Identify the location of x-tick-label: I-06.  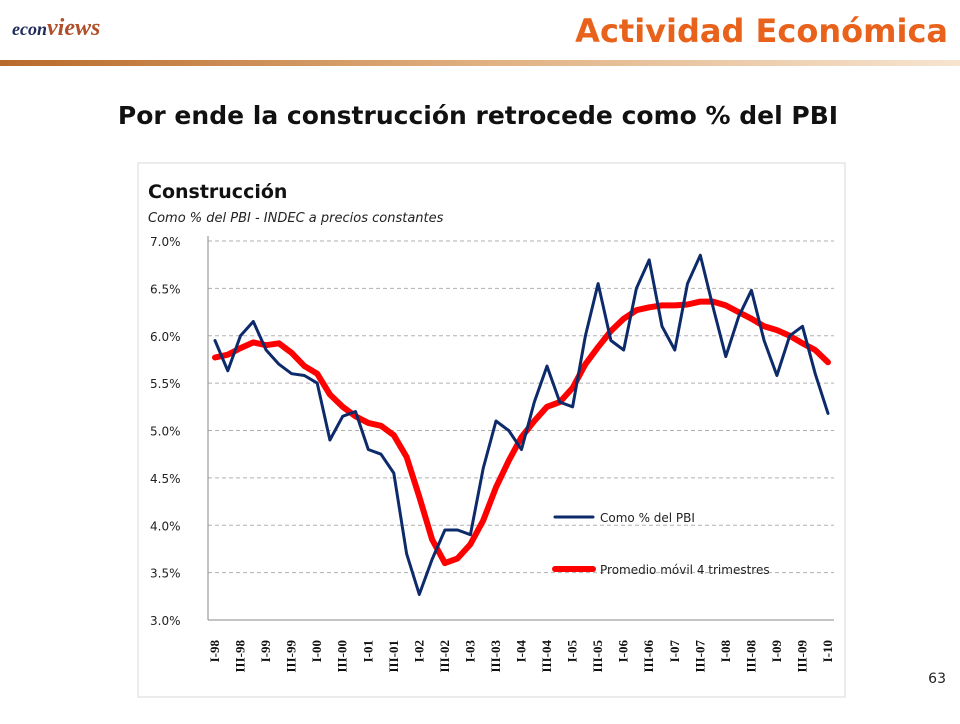
(623, 651).